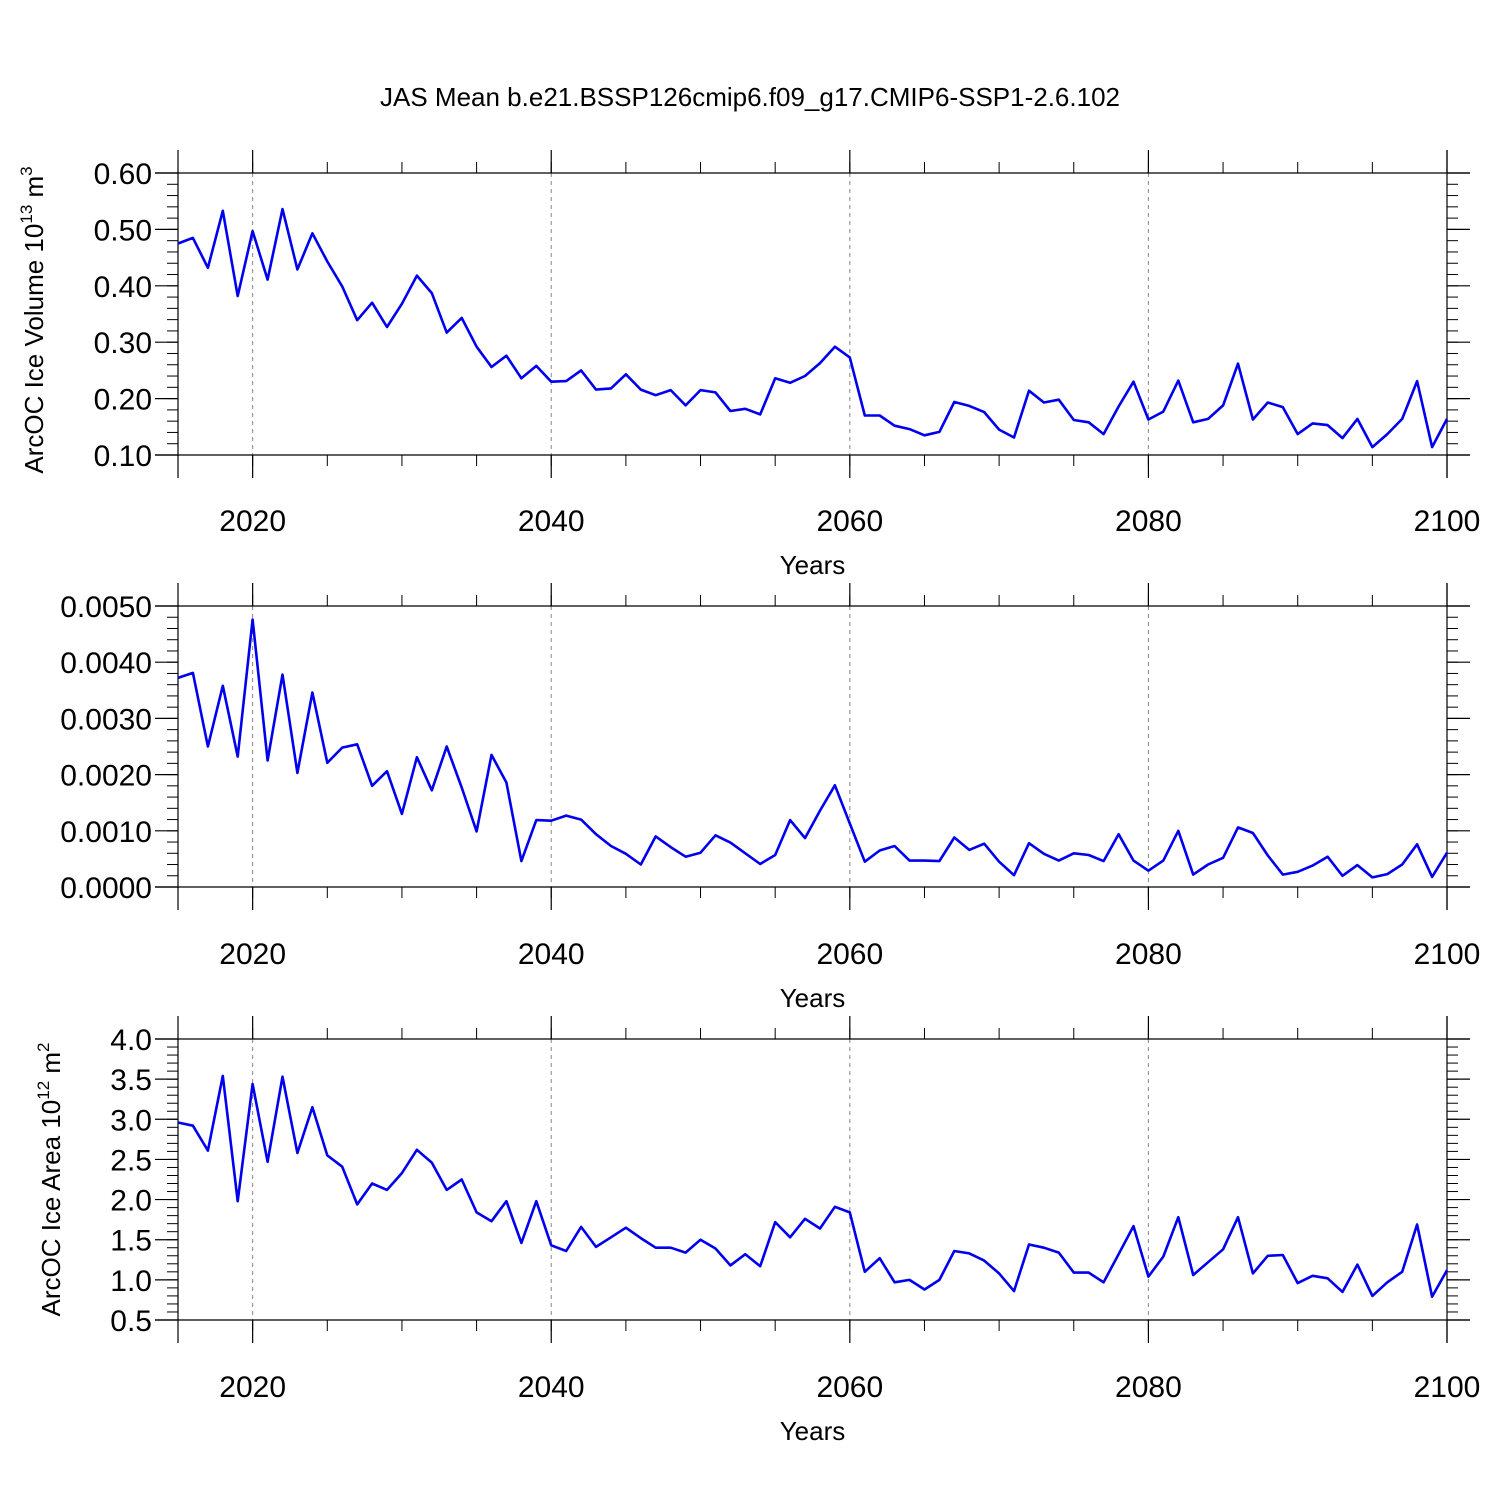 The image size is (1500, 1505). Describe the element at coordinates (123, 230) in the screenshot. I see `y-tick-label: 0.50` at that location.